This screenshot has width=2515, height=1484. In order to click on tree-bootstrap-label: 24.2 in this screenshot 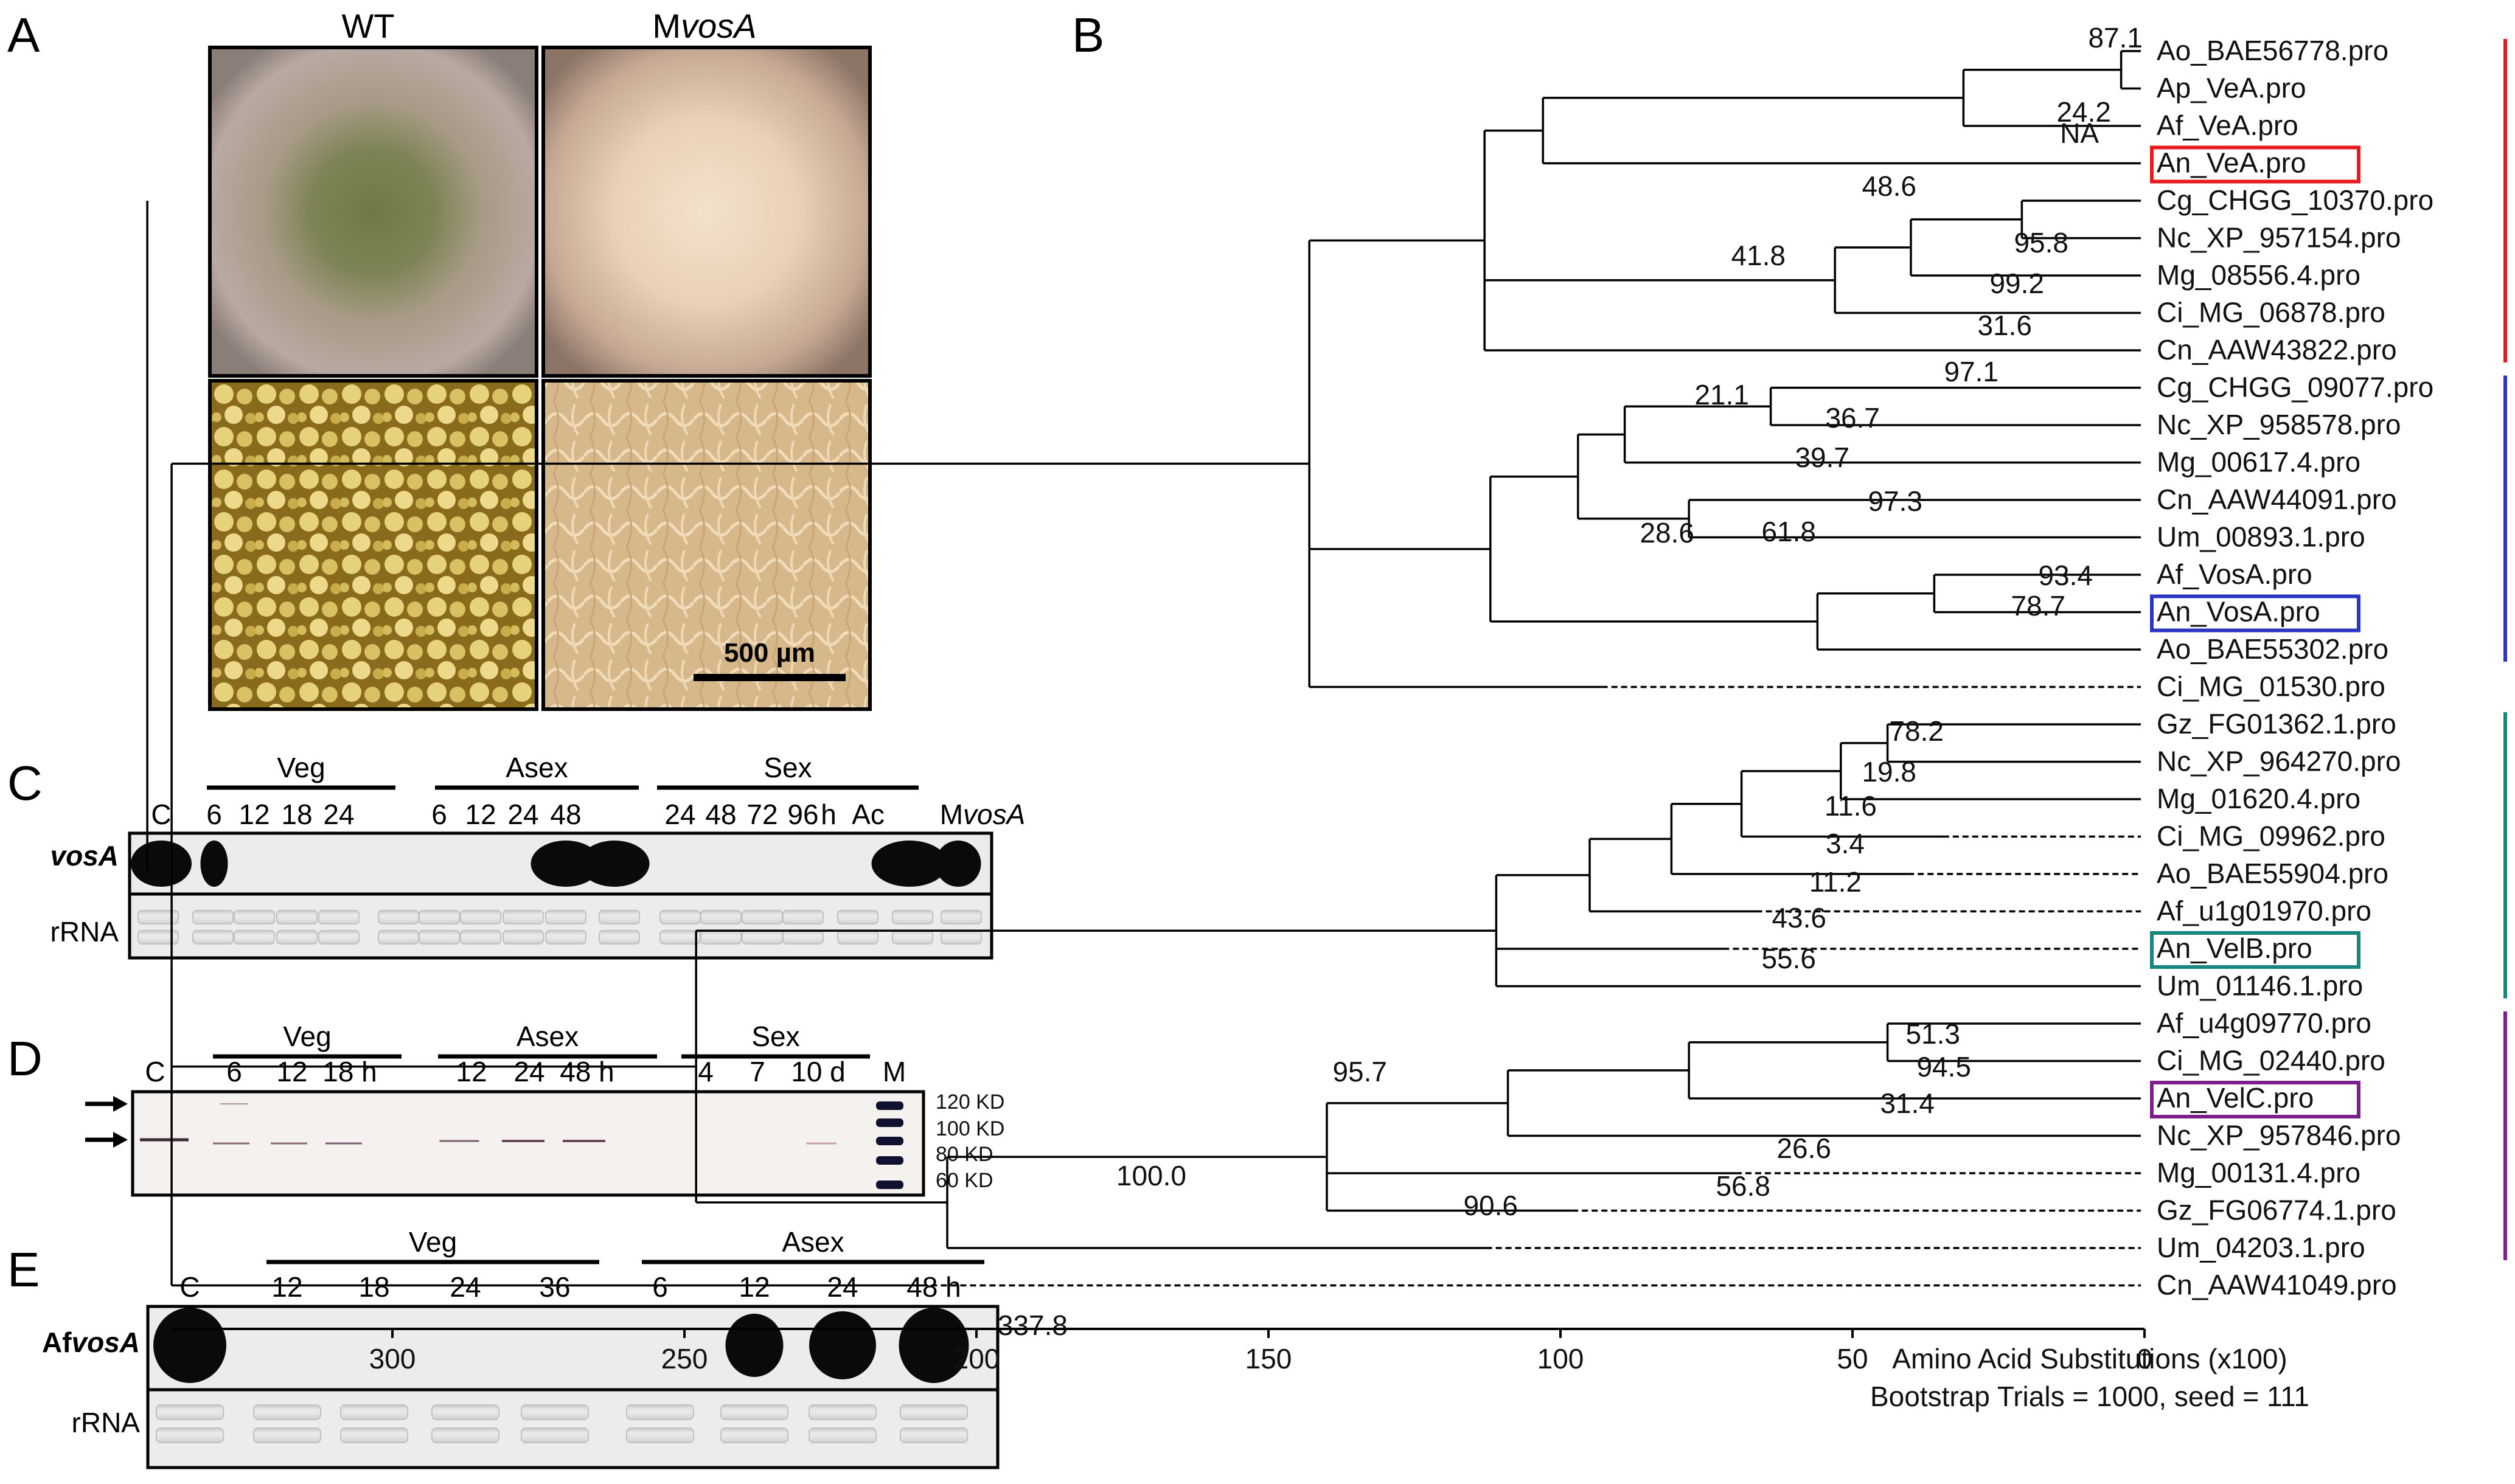, I will do `click(2084, 112)`.